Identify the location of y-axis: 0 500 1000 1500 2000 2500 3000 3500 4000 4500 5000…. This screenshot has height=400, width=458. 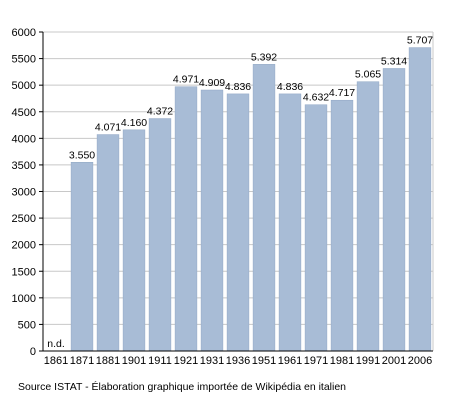
(28, 192).